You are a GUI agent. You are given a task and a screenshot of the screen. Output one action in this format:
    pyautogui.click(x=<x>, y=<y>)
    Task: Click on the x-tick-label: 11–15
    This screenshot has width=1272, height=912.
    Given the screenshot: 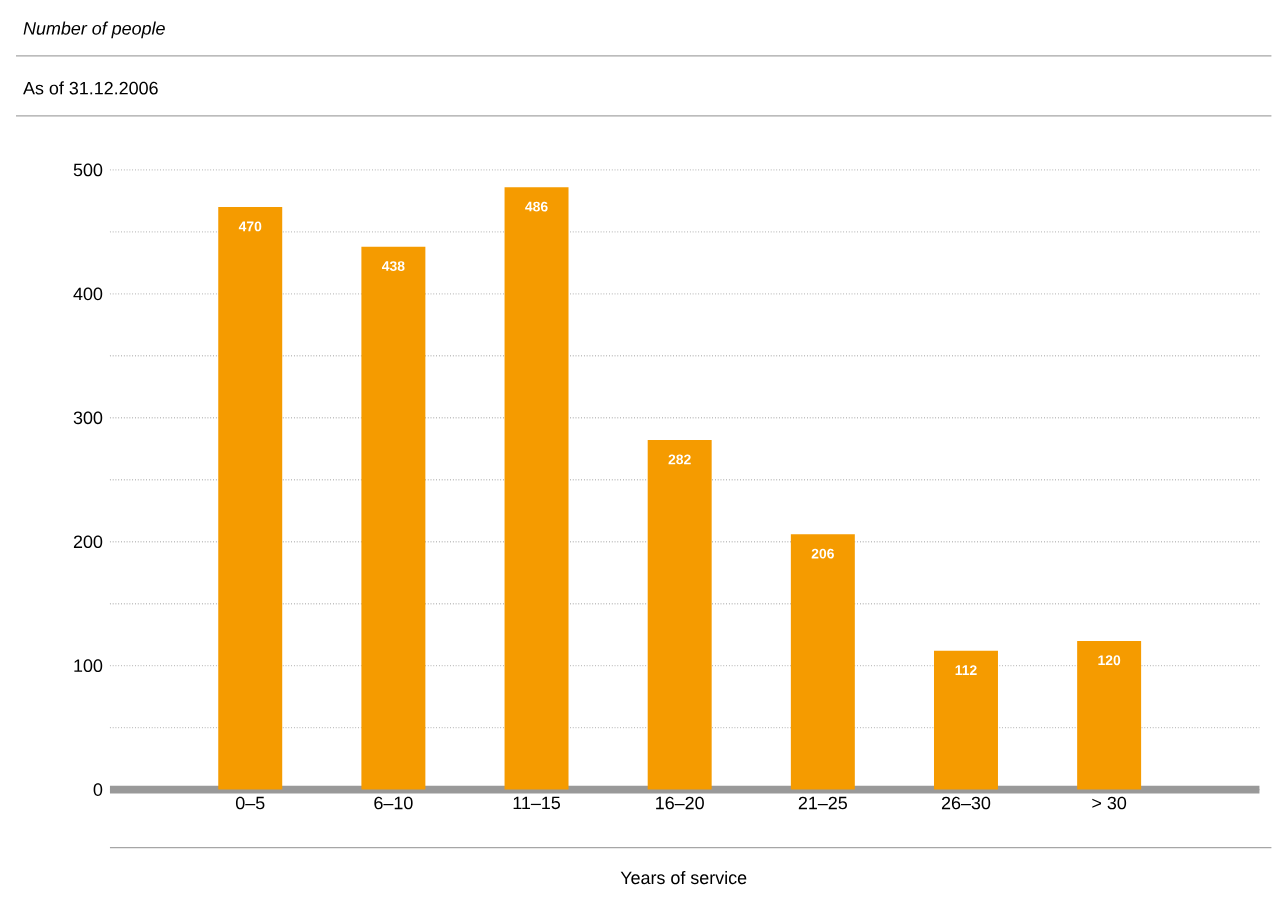 What is the action you would take?
    pyautogui.click(x=537, y=803)
    